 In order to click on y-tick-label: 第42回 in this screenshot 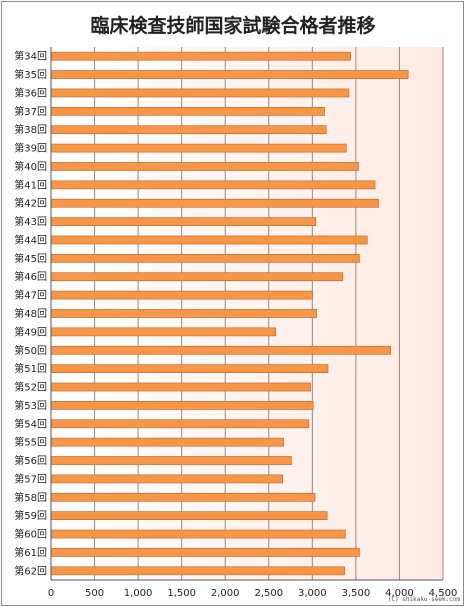, I will do `click(30, 203)`.